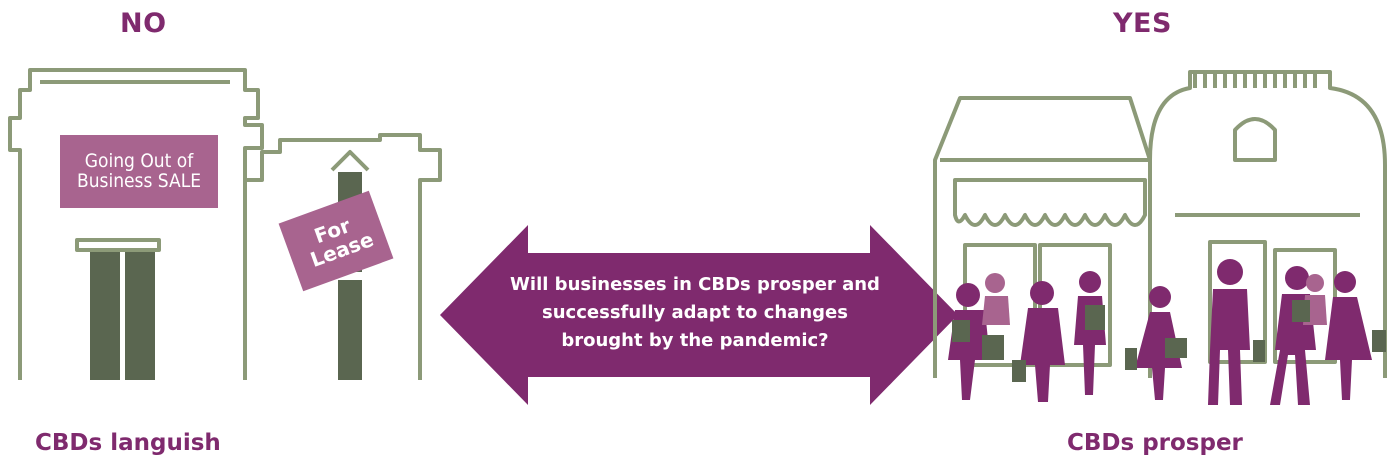  I want to click on shopping-bags, so click(1169, 341).